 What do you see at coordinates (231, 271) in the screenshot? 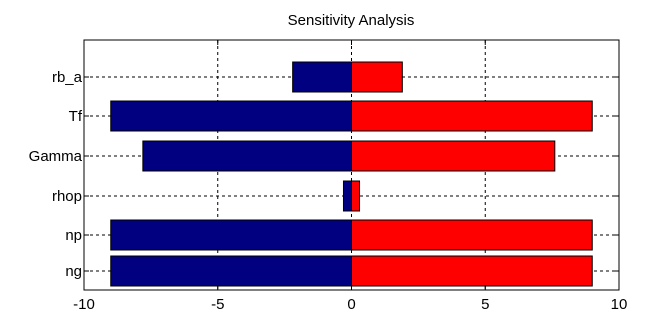
I see `bar-ng-negative` at bounding box center [231, 271].